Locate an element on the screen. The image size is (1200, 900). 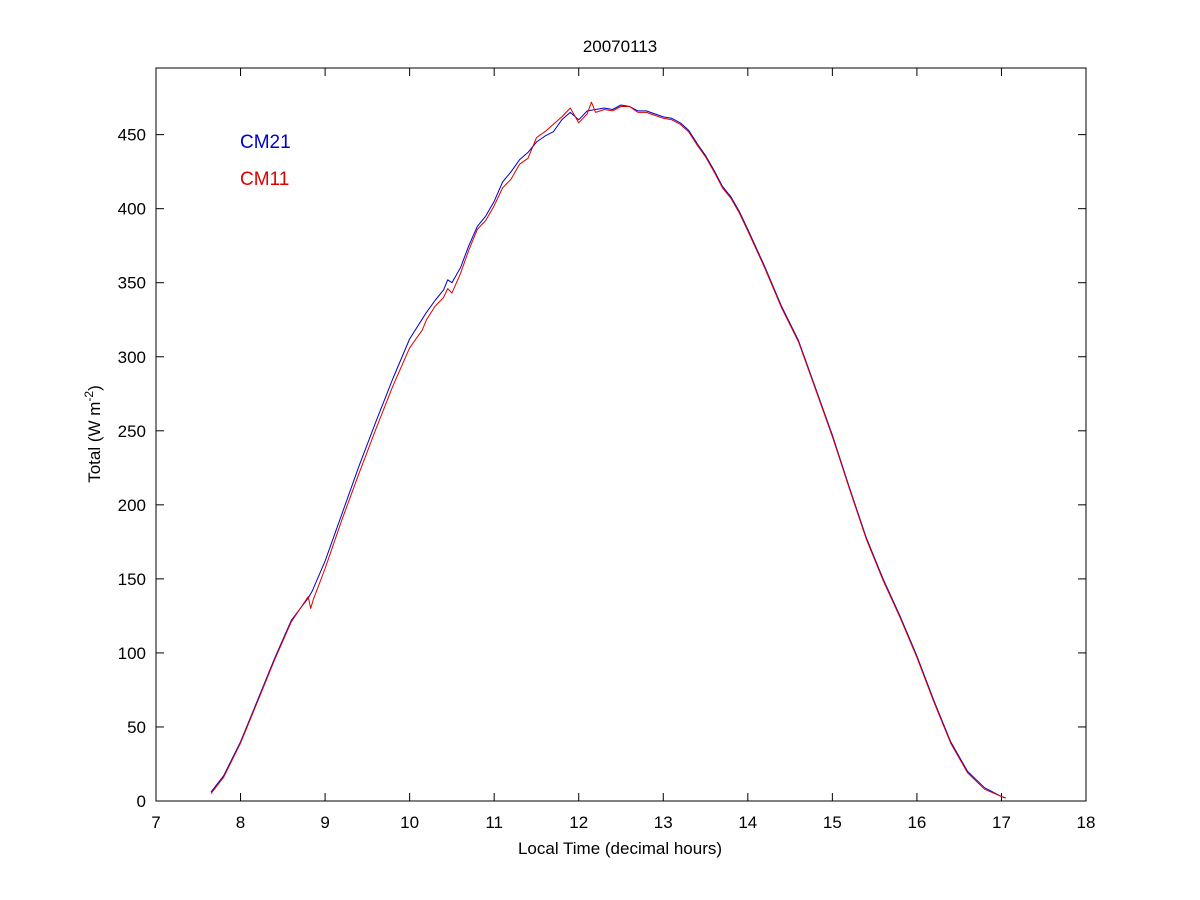
y-tick-label: 50 is located at coordinates (136, 727).